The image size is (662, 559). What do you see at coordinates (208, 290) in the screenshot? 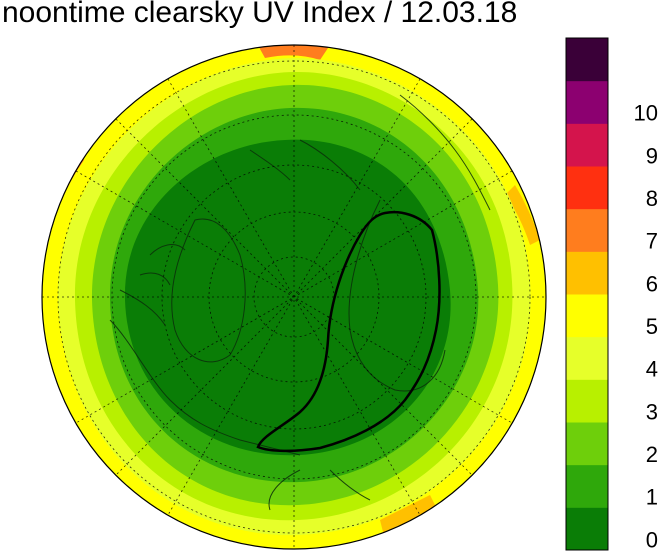
I see `coastline-greenland` at bounding box center [208, 290].